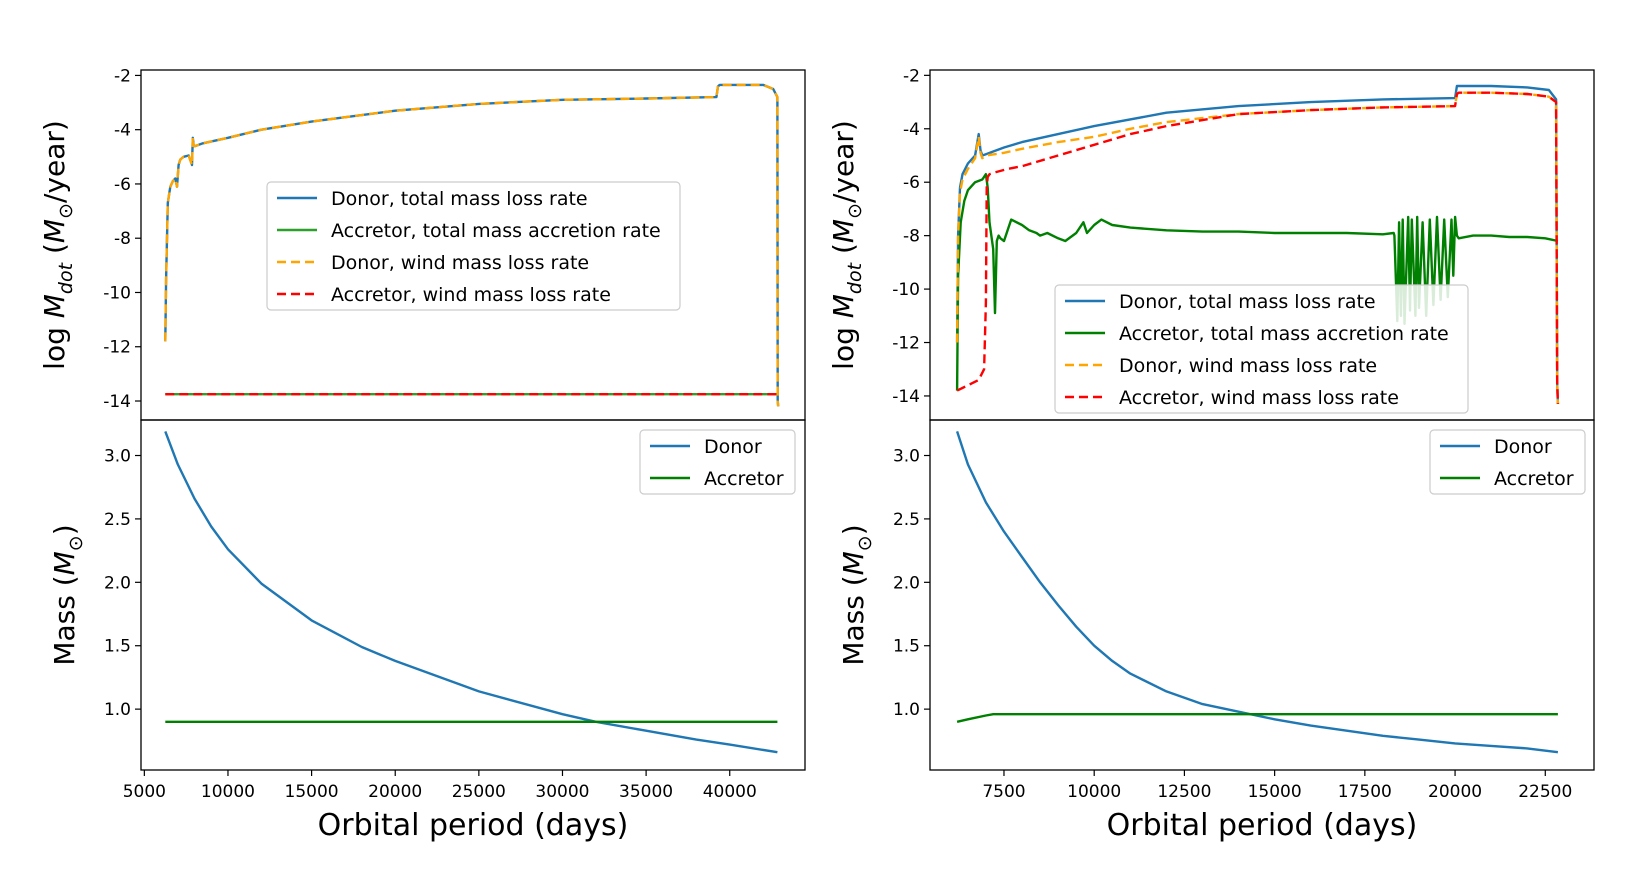 Image resolution: width=1646 pixels, height=877 pixels. I want to click on right-bottom-ytick-label: 1.0, so click(906, 710).